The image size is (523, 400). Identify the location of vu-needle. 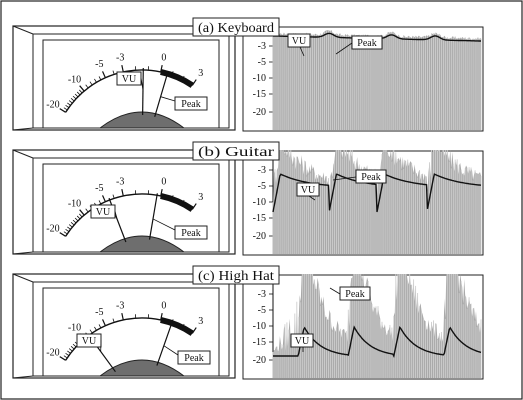
(143, 92).